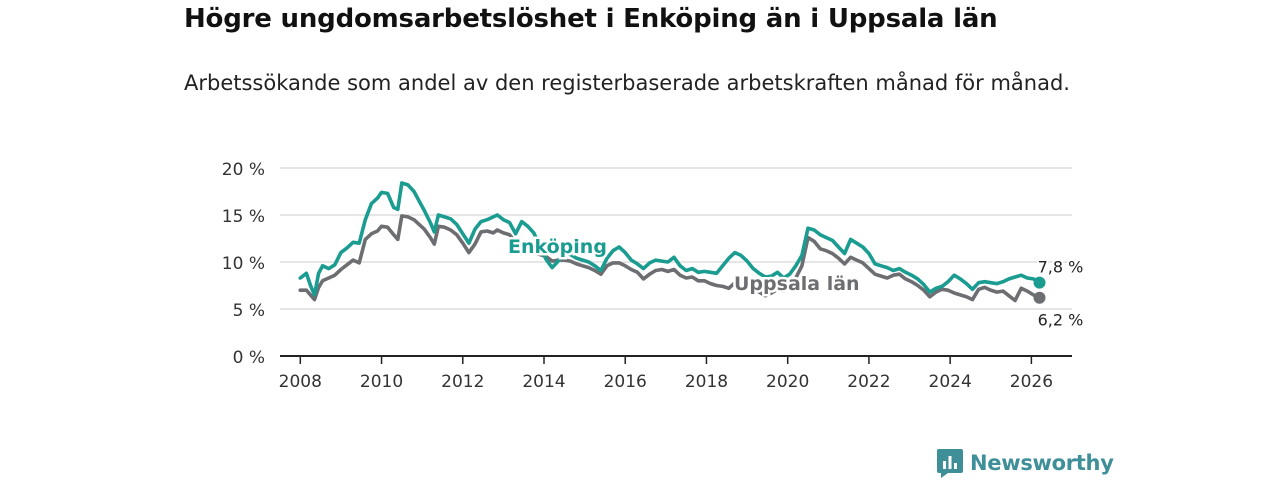 The height and width of the screenshot is (480, 1280). I want to click on series-line-uppsala-lan, so click(670, 258).